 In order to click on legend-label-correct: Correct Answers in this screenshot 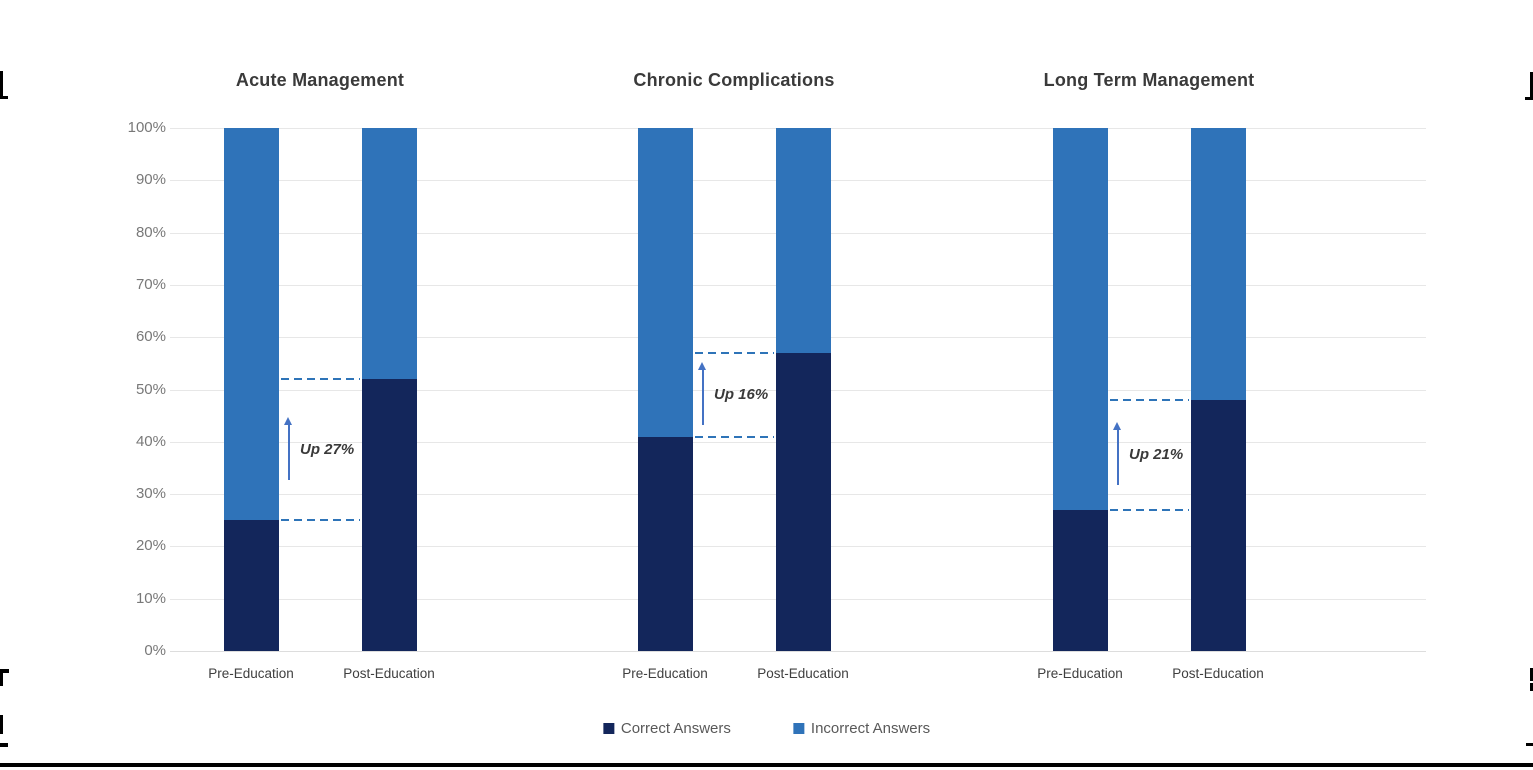, I will do `click(675, 728)`.